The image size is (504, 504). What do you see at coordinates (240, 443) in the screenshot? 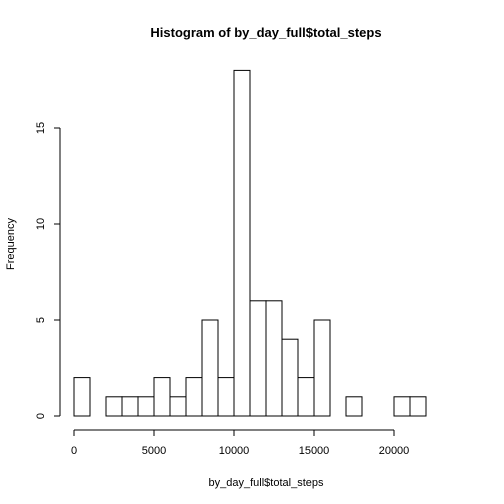
I see `x-axis: 0 5000 10000 15000 20000` at bounding box center [240, 443].